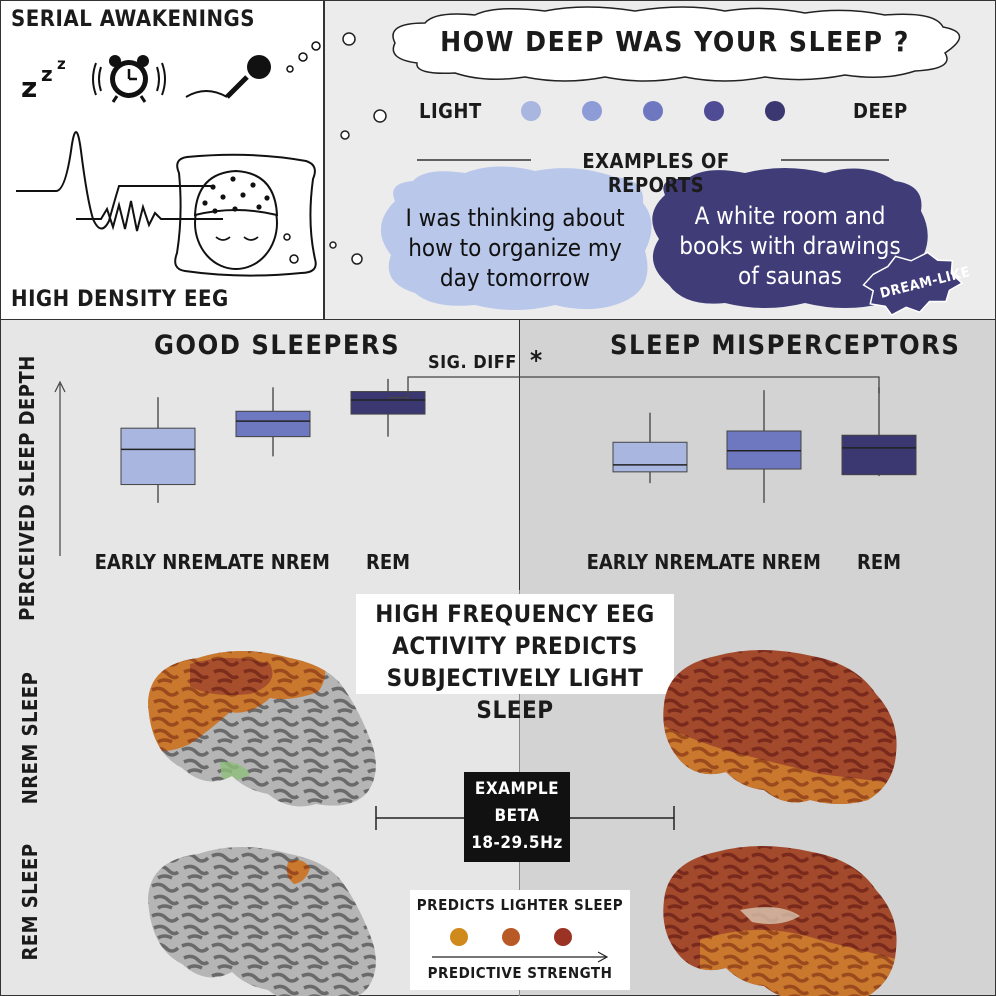  Describe the element at coordinates (785, 345) in the screenshot. I see `sleep-misperceptors-title: SLEEP MISPERCEPTORS` at that location.